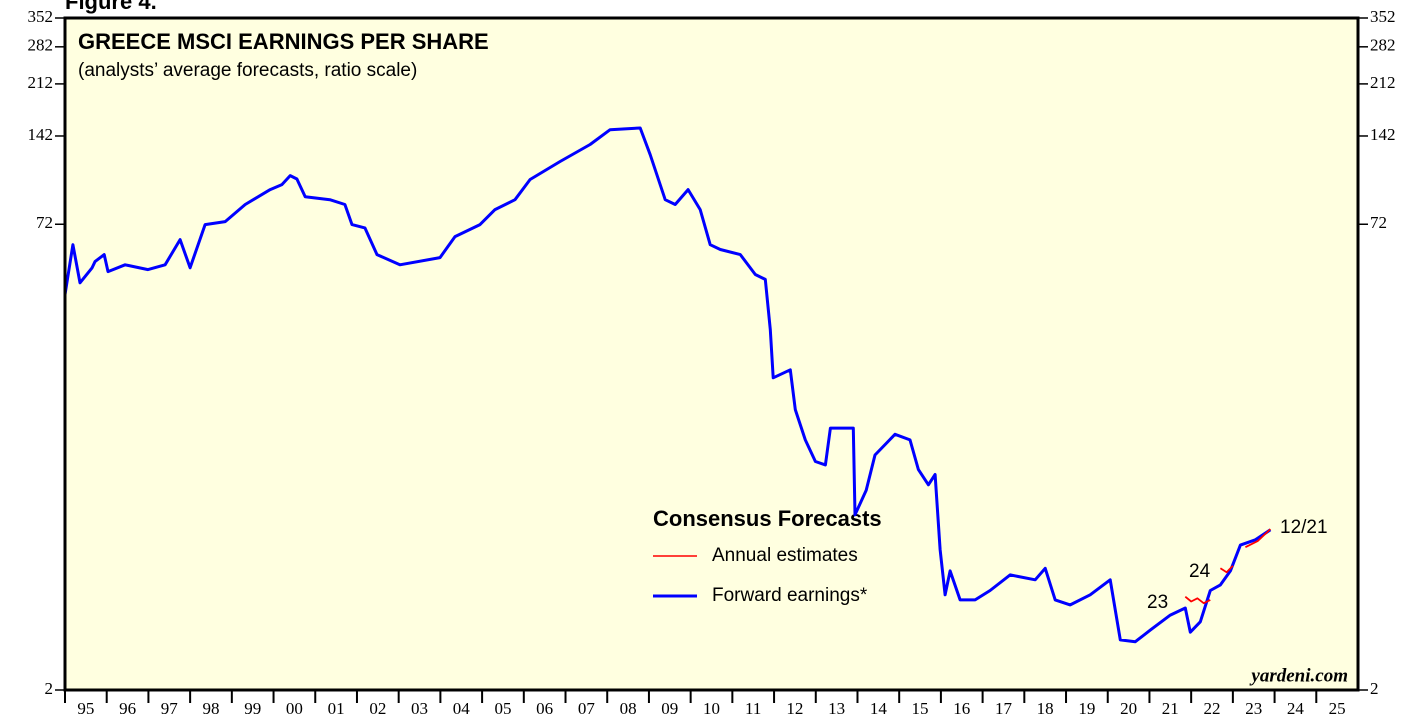  What do you see at coordinates (41, 45) in the screenshot?
I see `y-tick-label: 282` at bounding box center [41, 45].